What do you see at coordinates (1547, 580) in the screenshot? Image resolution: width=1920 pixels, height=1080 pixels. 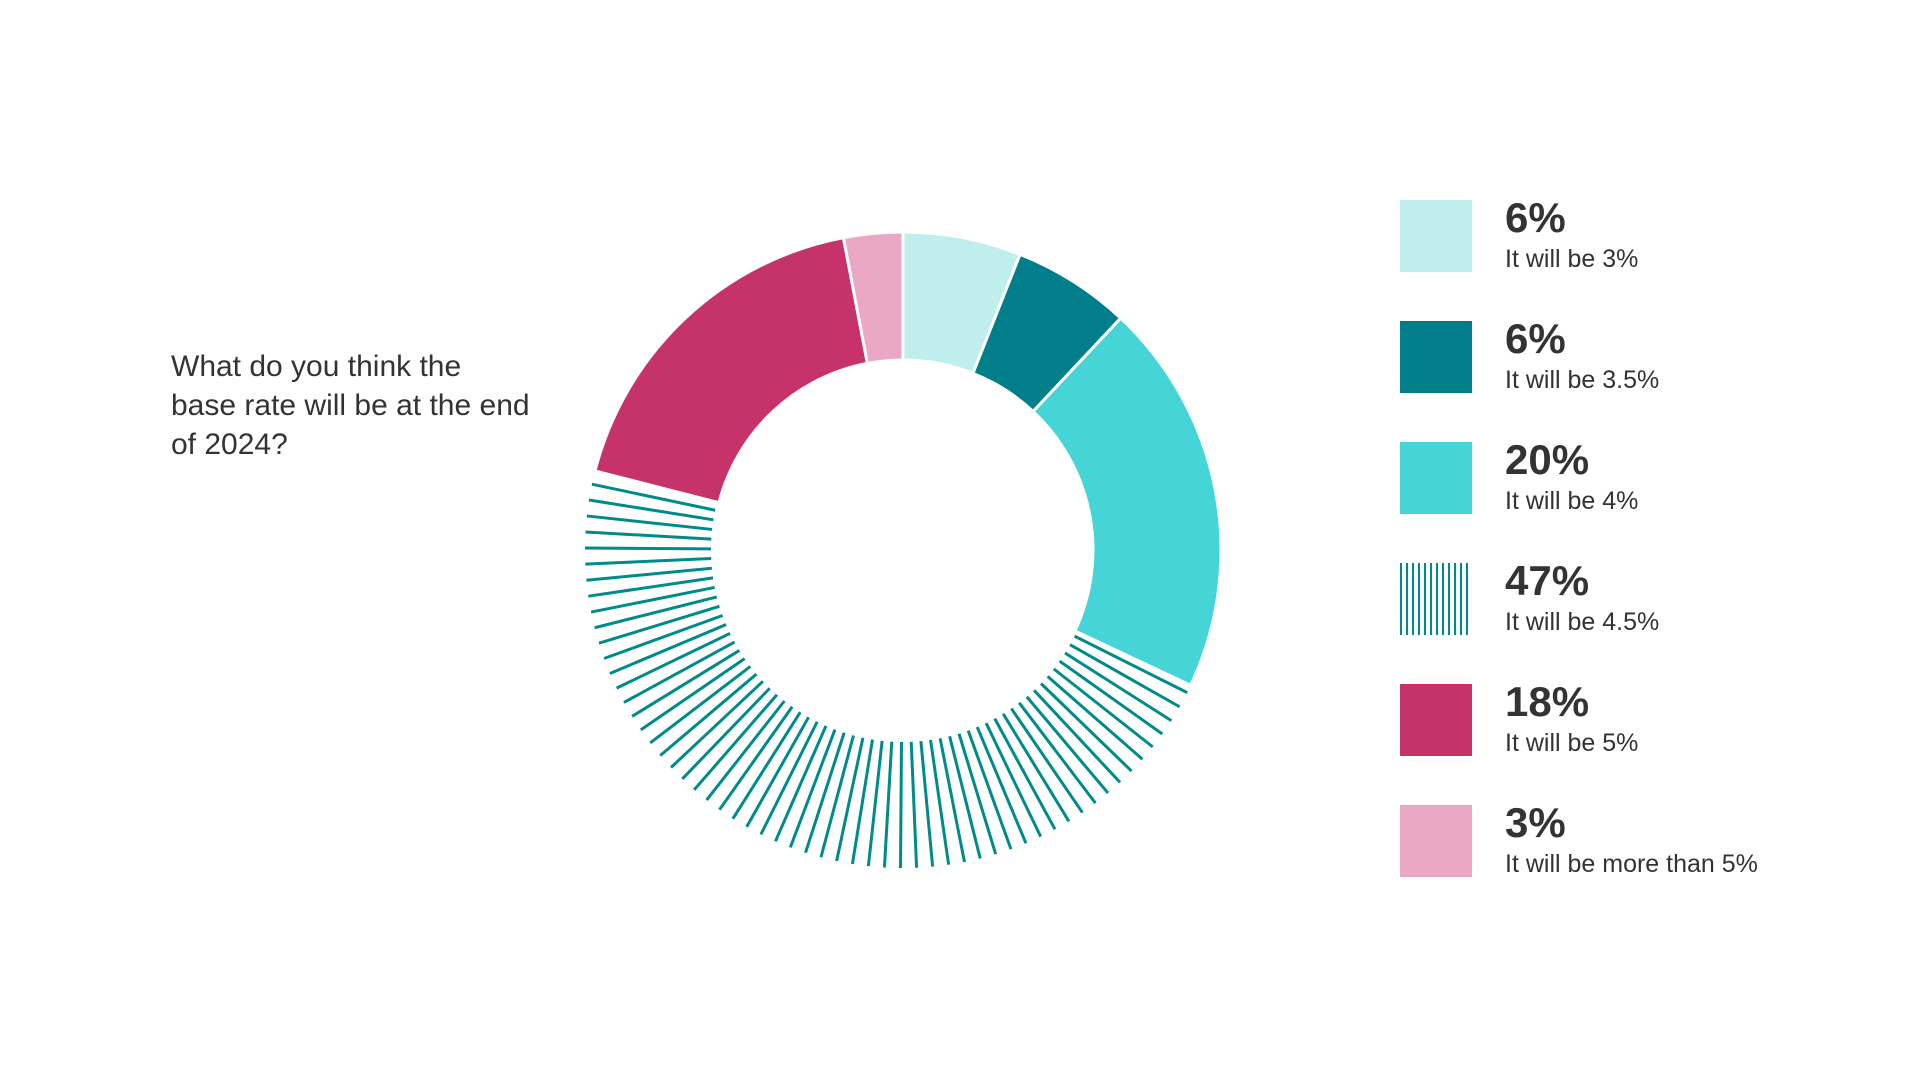 I see `legend-percent-4-5: 47%` at bounding box center [1547, 580].